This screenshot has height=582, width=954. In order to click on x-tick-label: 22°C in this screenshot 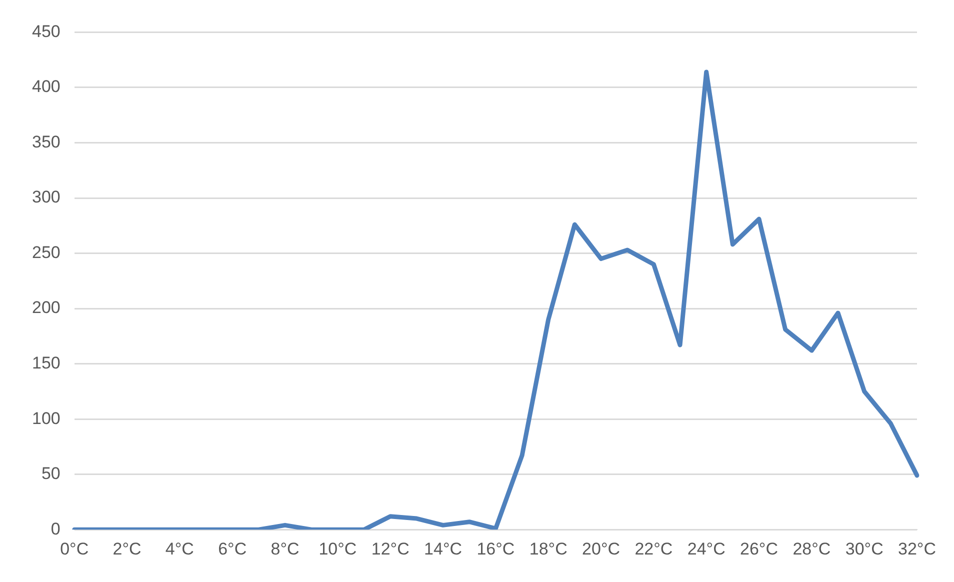, I will do `click(653, 548)`.